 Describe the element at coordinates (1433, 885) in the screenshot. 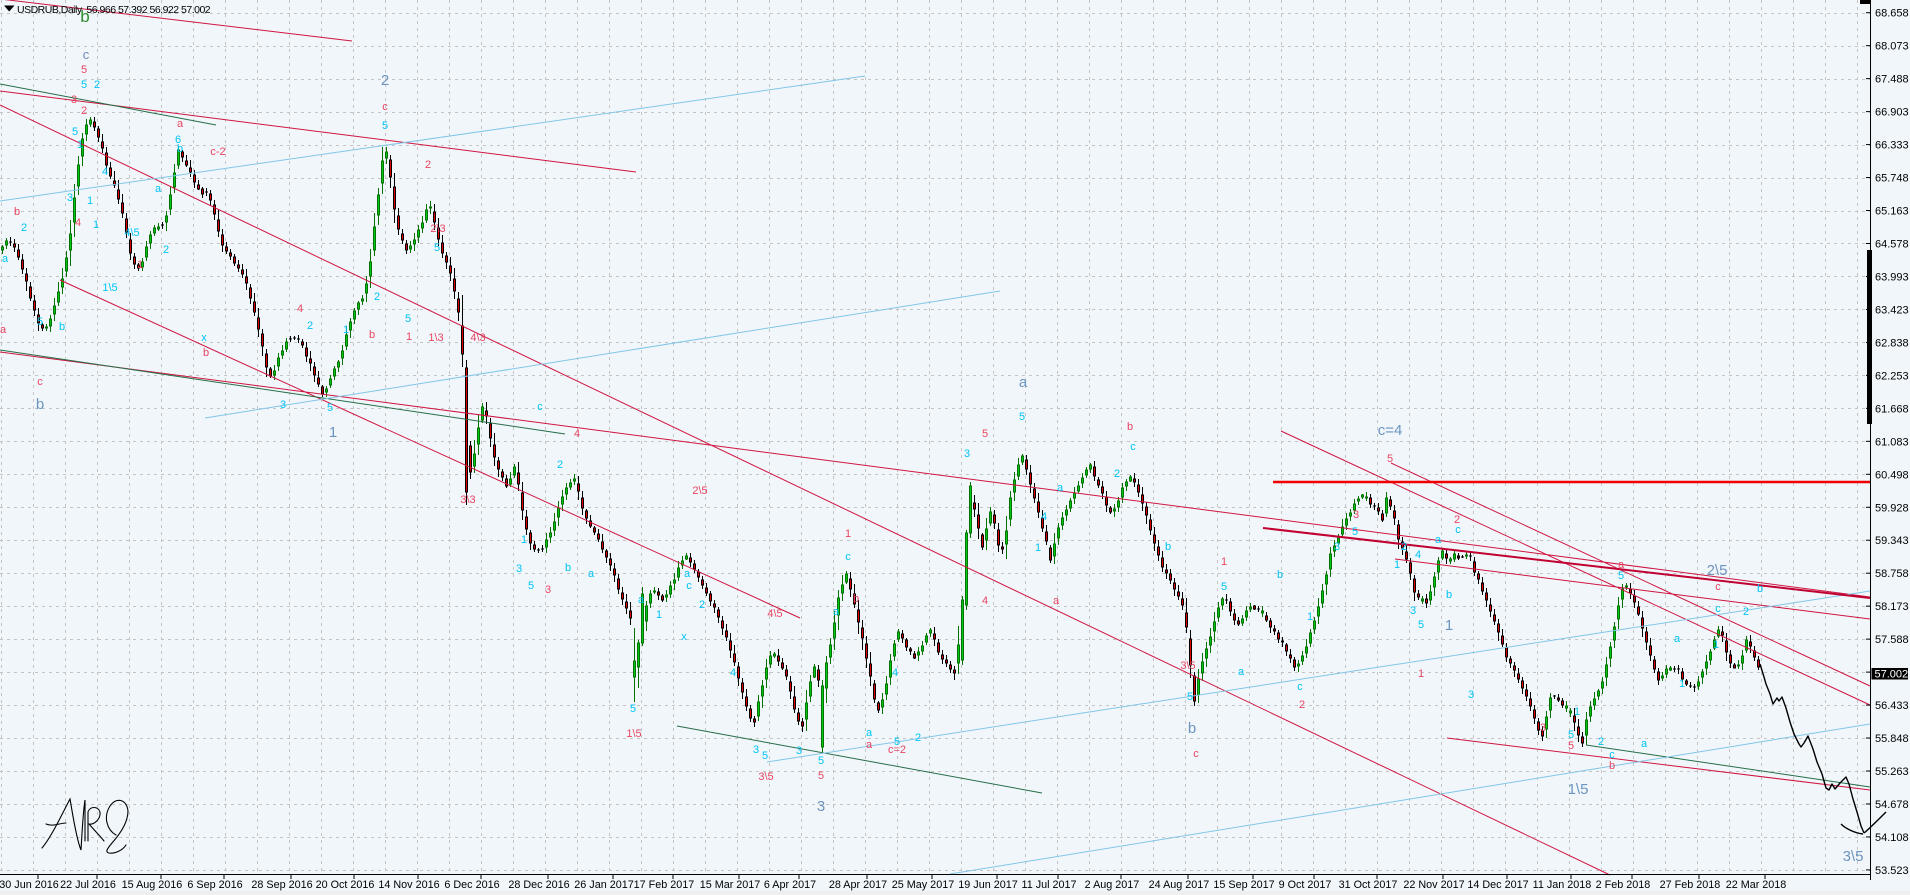

I see `svg-text: 22 Nov 2017` at that location.